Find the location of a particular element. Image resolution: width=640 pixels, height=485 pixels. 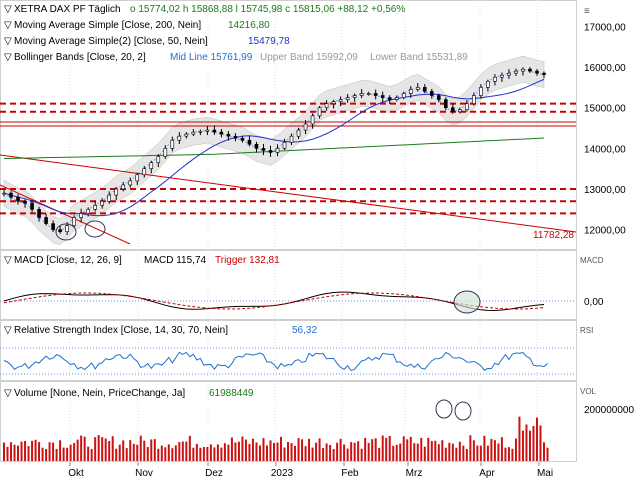

legend-ma200-value: 14216,80 is located at coordinates (249, 25).